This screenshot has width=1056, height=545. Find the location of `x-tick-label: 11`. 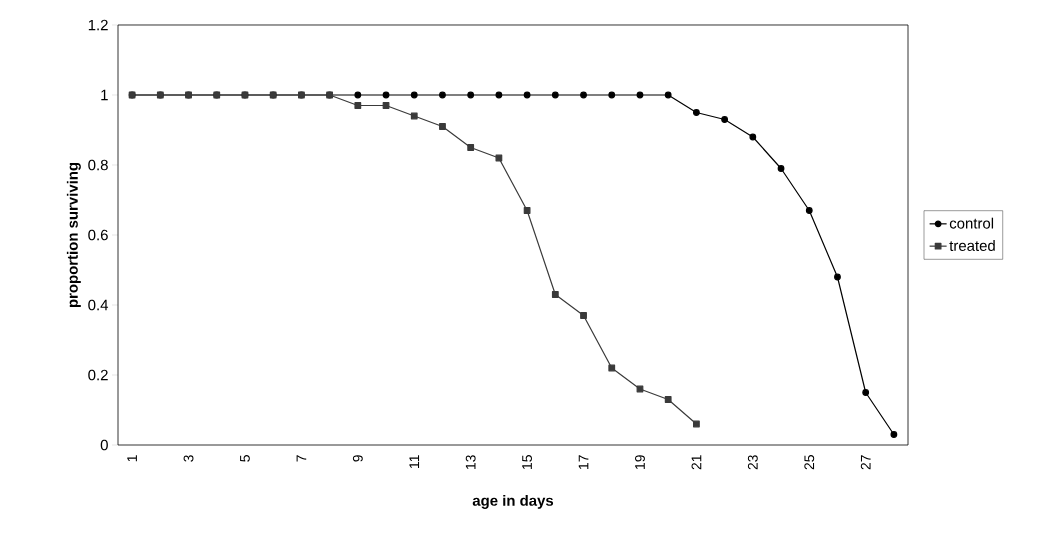

x-tick-label: 11 is located at coordinates (414, 461).